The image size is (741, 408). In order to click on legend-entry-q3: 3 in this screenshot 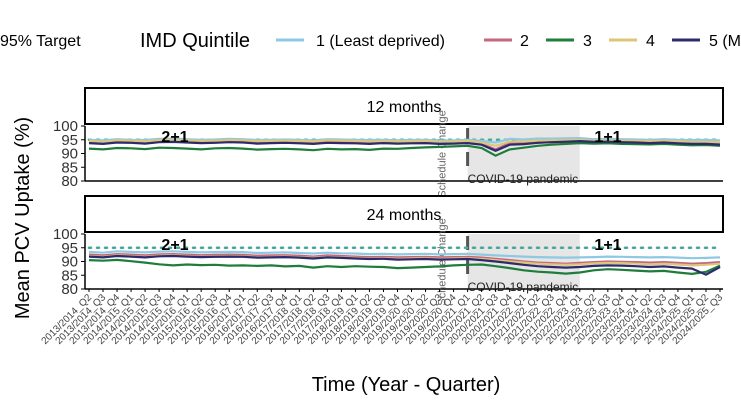, I will do `click(587, 41)`.